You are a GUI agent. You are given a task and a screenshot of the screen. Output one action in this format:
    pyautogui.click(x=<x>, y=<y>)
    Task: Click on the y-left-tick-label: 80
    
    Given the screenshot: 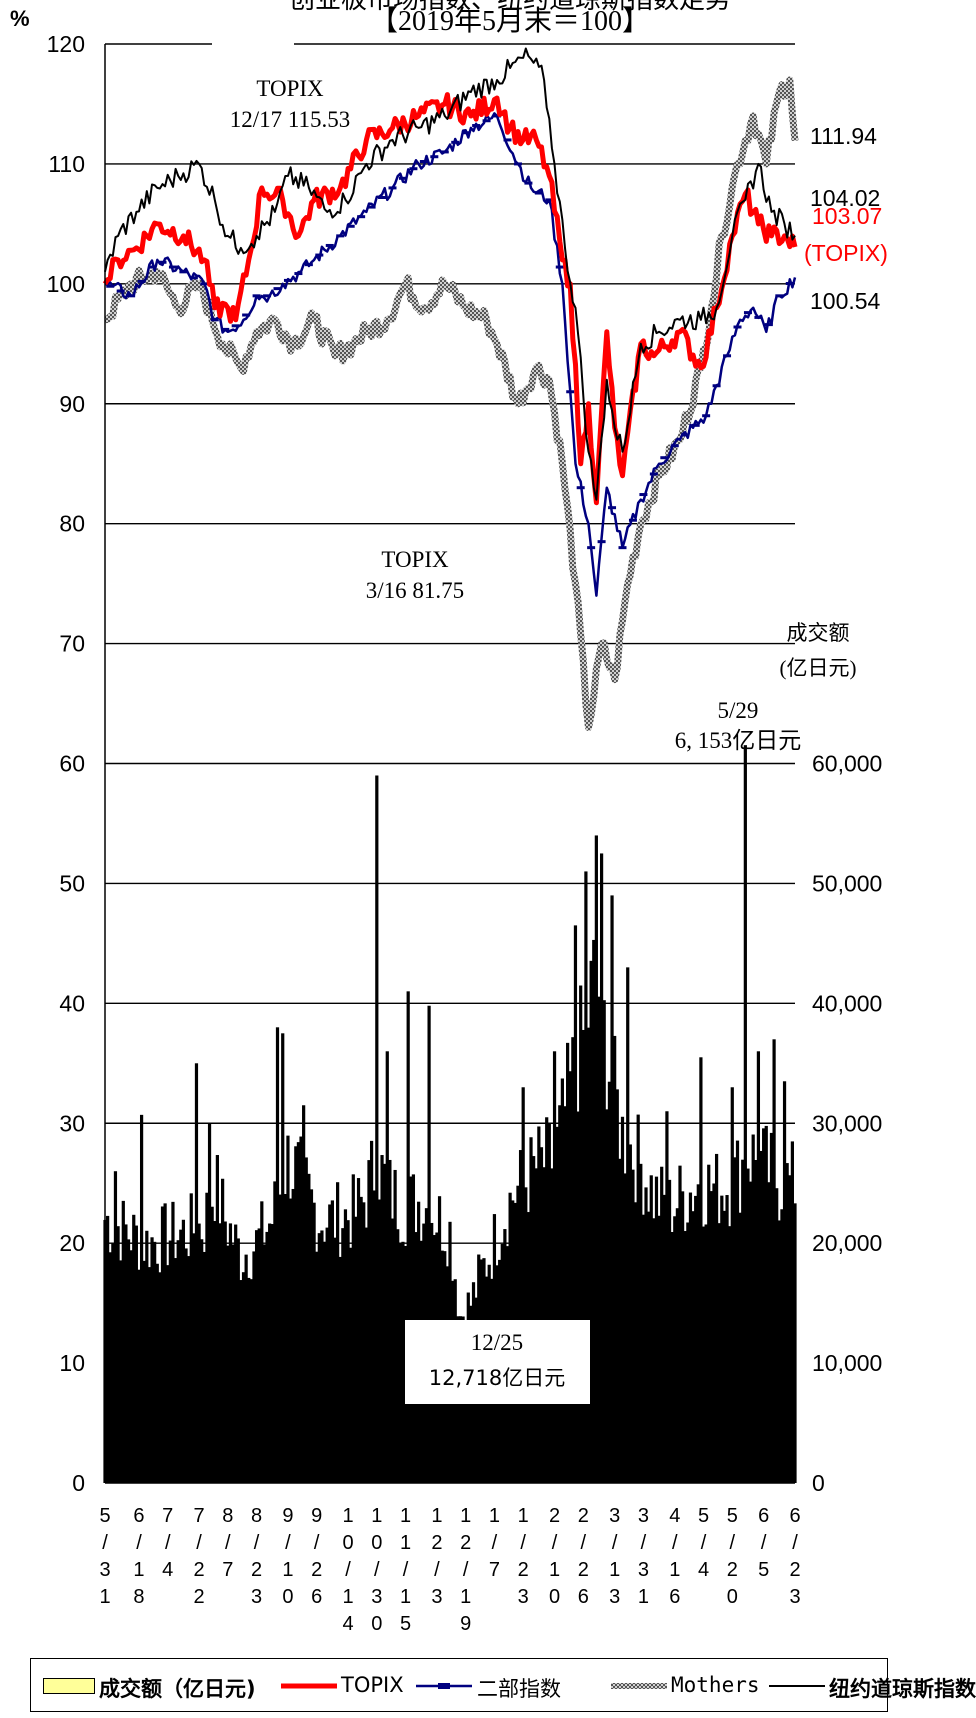 What is the action you would take?
    pyautogui.click(x=72, y=524)
    